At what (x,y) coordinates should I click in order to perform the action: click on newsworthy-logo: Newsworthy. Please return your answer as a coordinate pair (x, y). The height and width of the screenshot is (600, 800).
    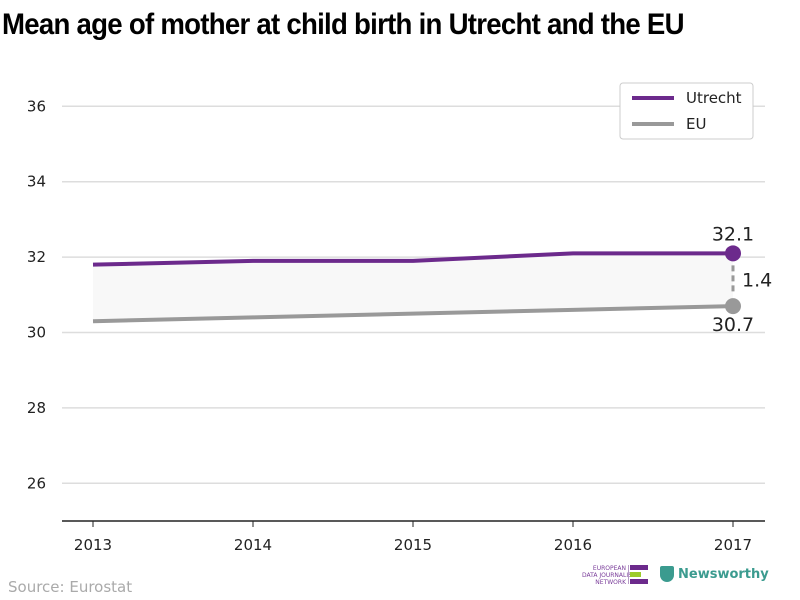
    Looking at the image, I should click on (714, 574).